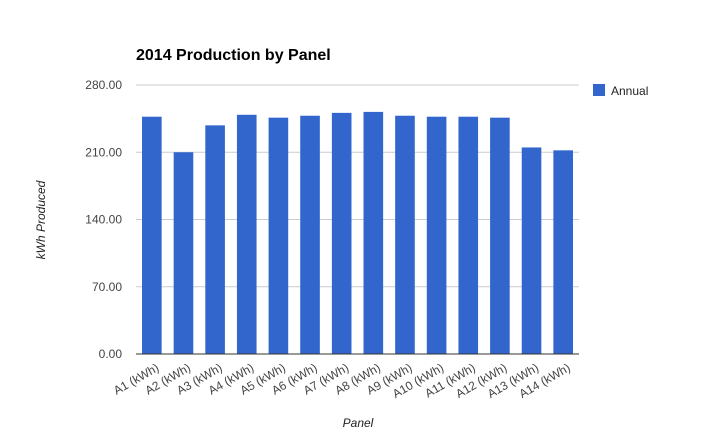 The width and height of the screenshot is (715, 439). I want to click on y-tick-label: 280.00, so click(103, 85).